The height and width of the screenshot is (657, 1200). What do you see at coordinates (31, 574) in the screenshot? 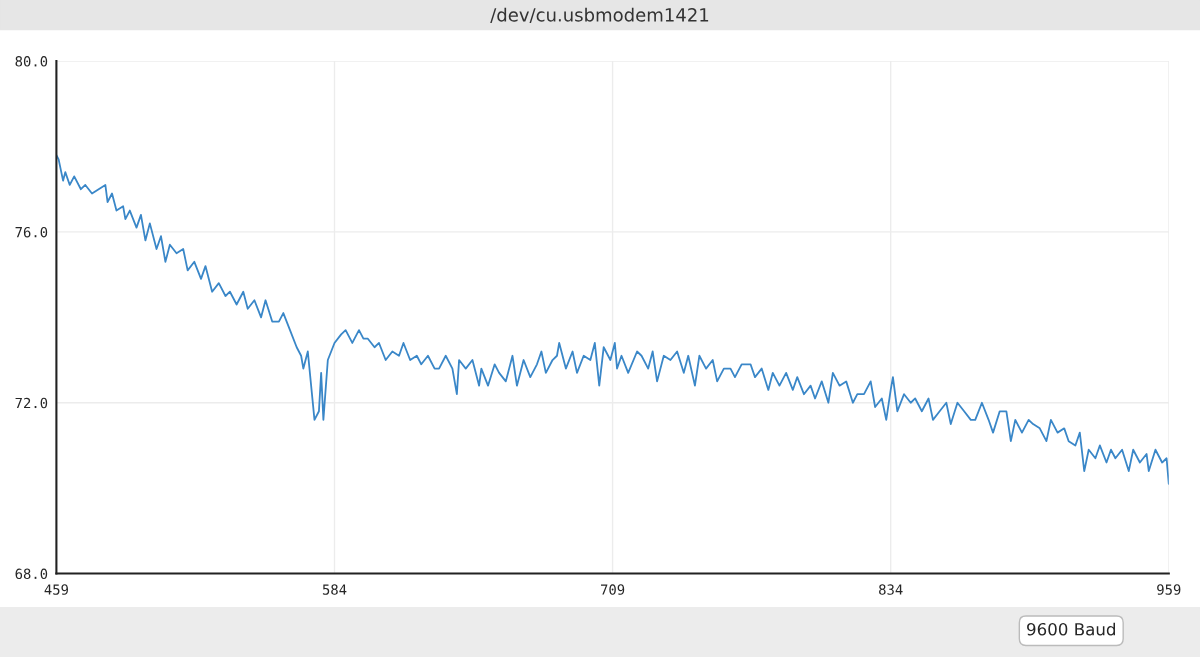
I see `y-tick-label: 68.0` at bounding box center [31, 574].